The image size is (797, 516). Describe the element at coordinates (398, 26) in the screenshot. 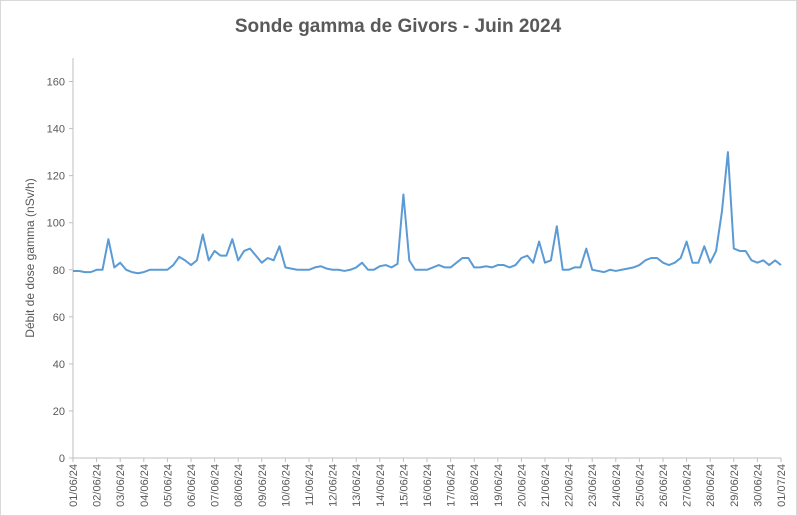

I see `chart-title: Sonde gamma de Givors - Juin 2024` at that location.